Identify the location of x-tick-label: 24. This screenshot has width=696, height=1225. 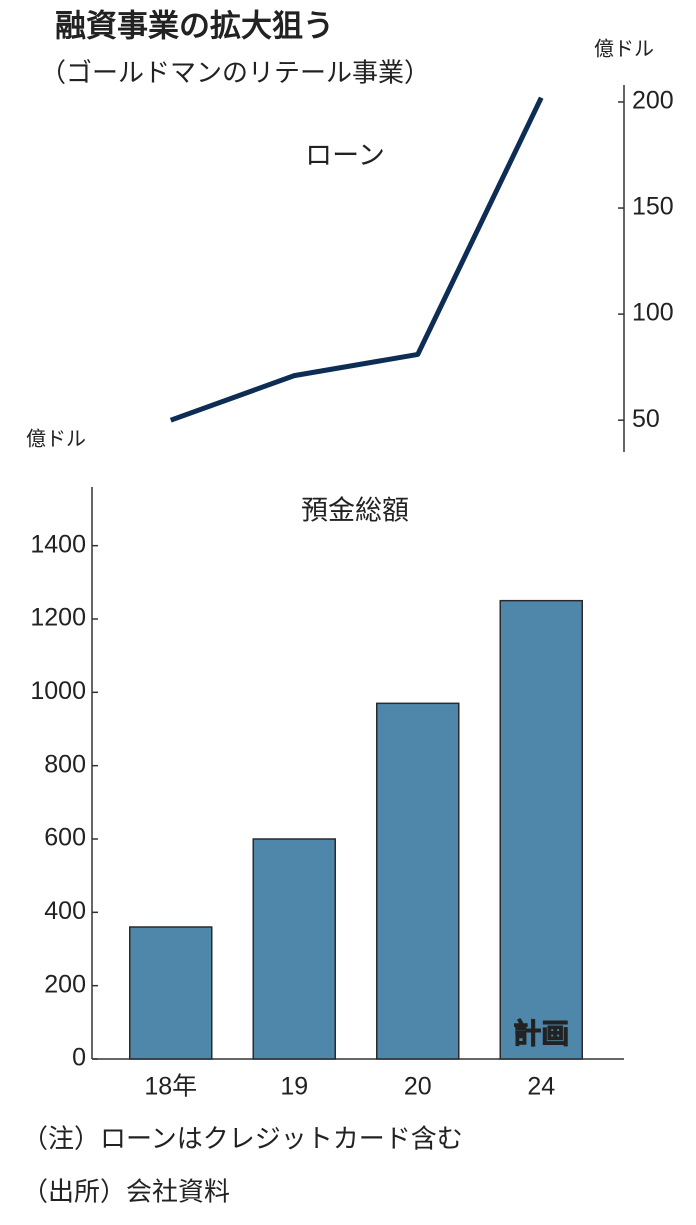
(541, 1087).